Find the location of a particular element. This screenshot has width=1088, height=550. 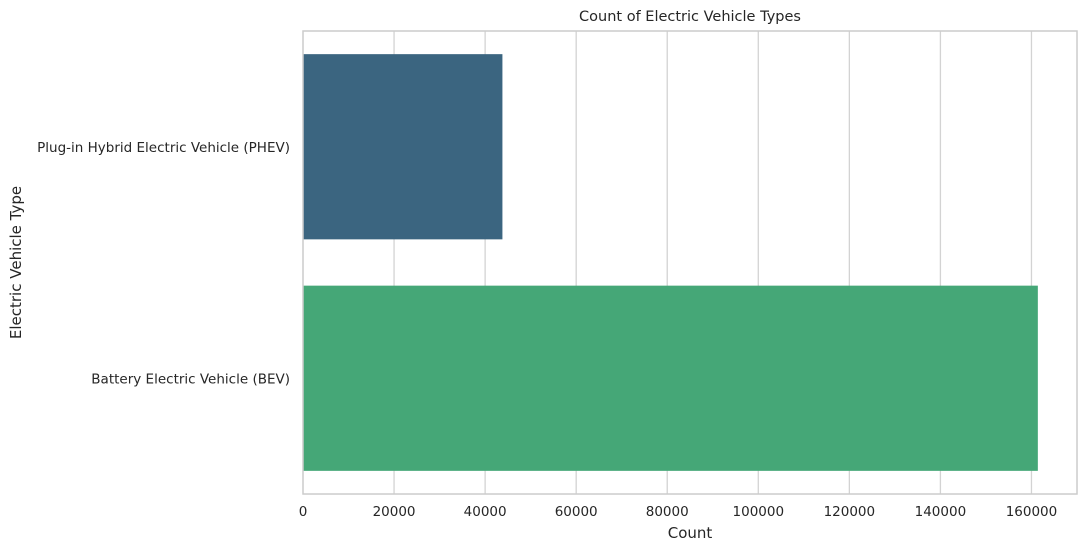

x-tick-label-5: 100000 is located at coordinates (759, 512).